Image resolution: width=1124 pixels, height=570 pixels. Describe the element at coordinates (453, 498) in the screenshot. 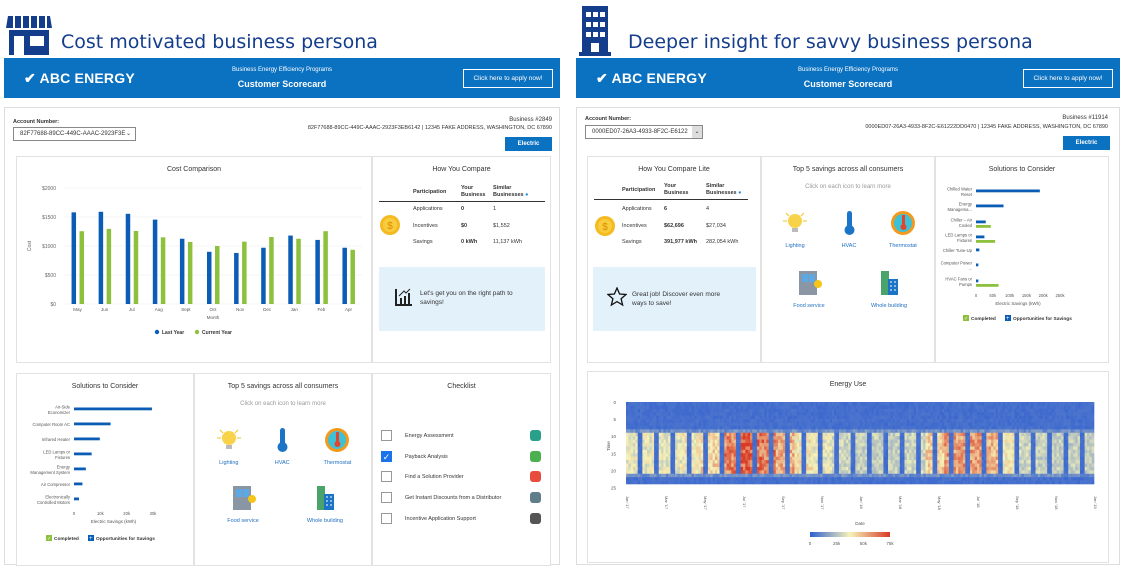

I see `checklist-item-label: Get Instant Discounts from a Distributor` at that location.